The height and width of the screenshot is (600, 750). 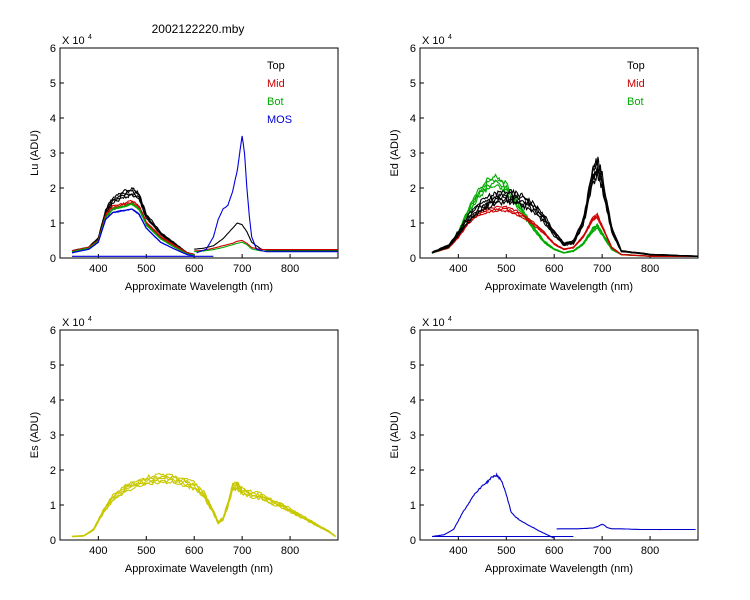 What do you see at coordinates (559, 435) in the screenshot?
I see `eu-plot-frame` at bounding box center [559, 435].